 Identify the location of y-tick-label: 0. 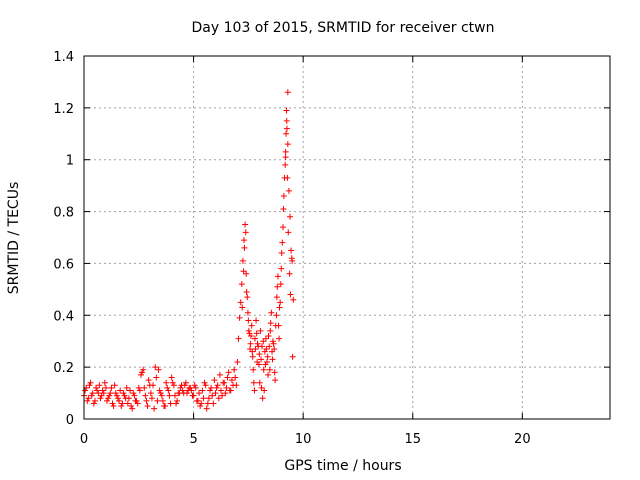
(70, 420).